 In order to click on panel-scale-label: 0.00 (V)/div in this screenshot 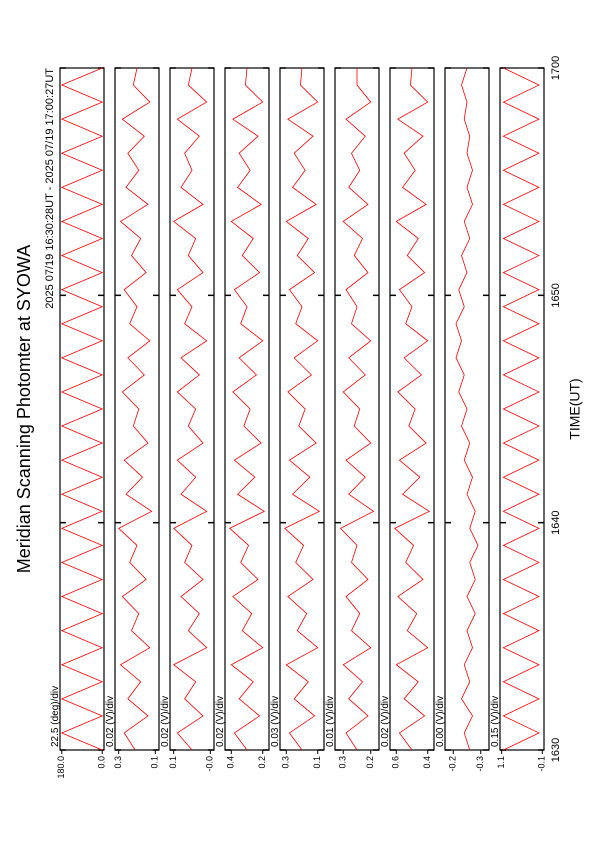, I will do `click(440, 721)`.